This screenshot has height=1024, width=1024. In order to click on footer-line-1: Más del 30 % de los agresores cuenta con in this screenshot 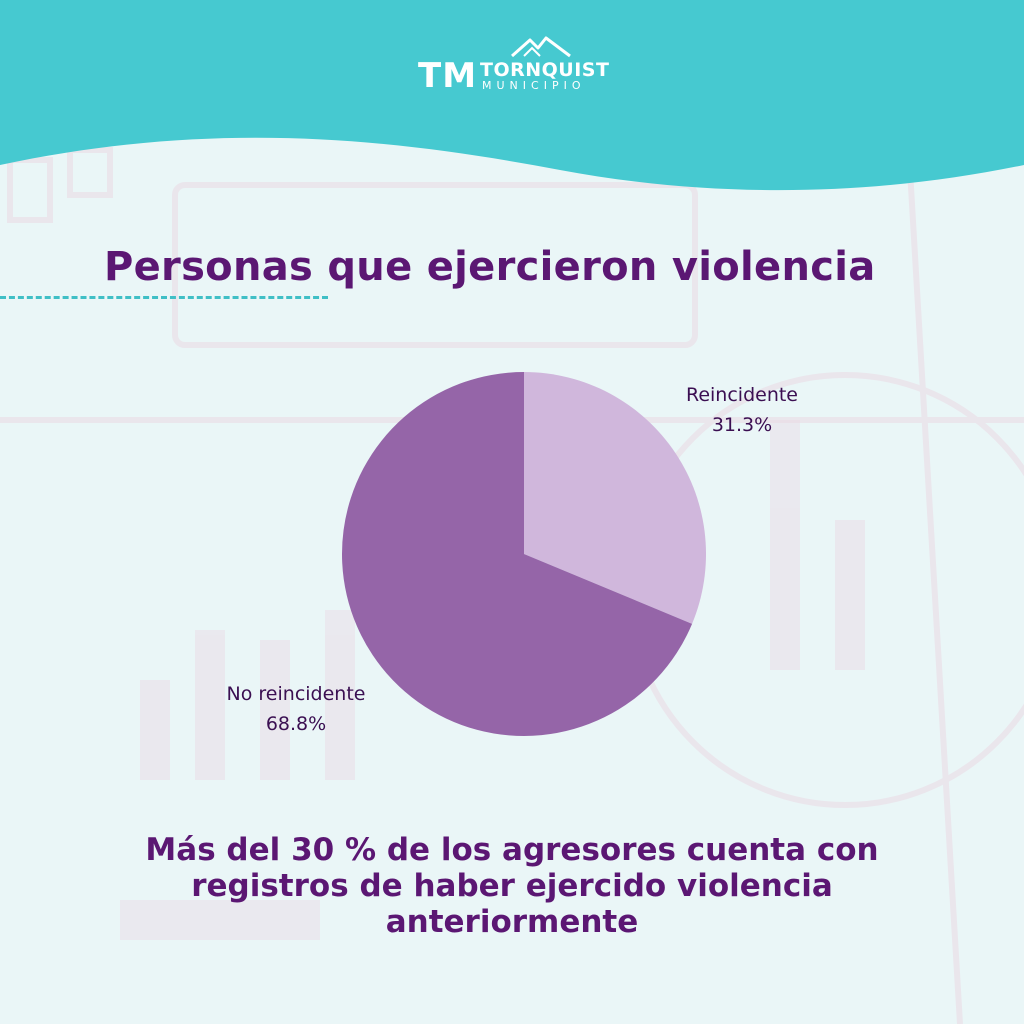, I will do `click(512, 850)`.